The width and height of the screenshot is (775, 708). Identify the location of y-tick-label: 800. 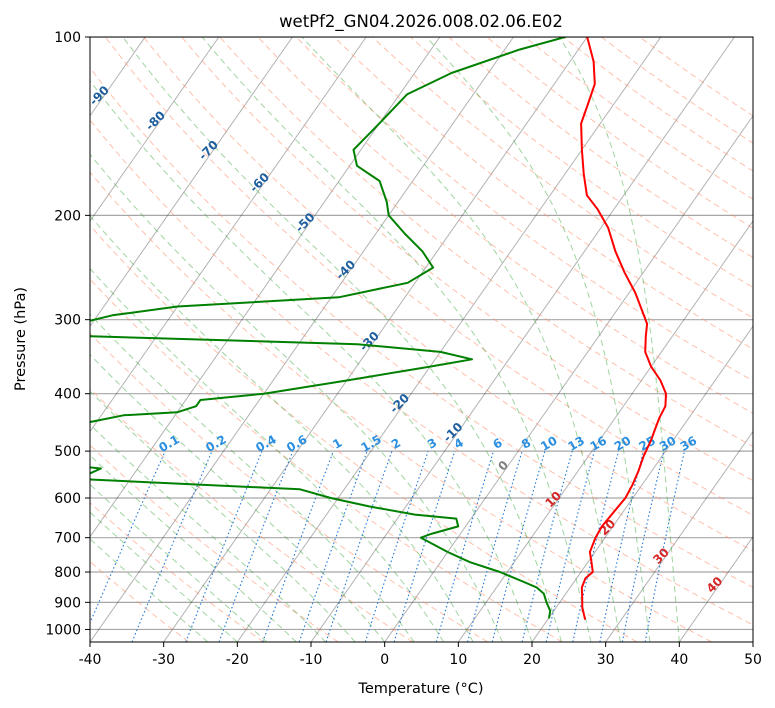
(67, 573).